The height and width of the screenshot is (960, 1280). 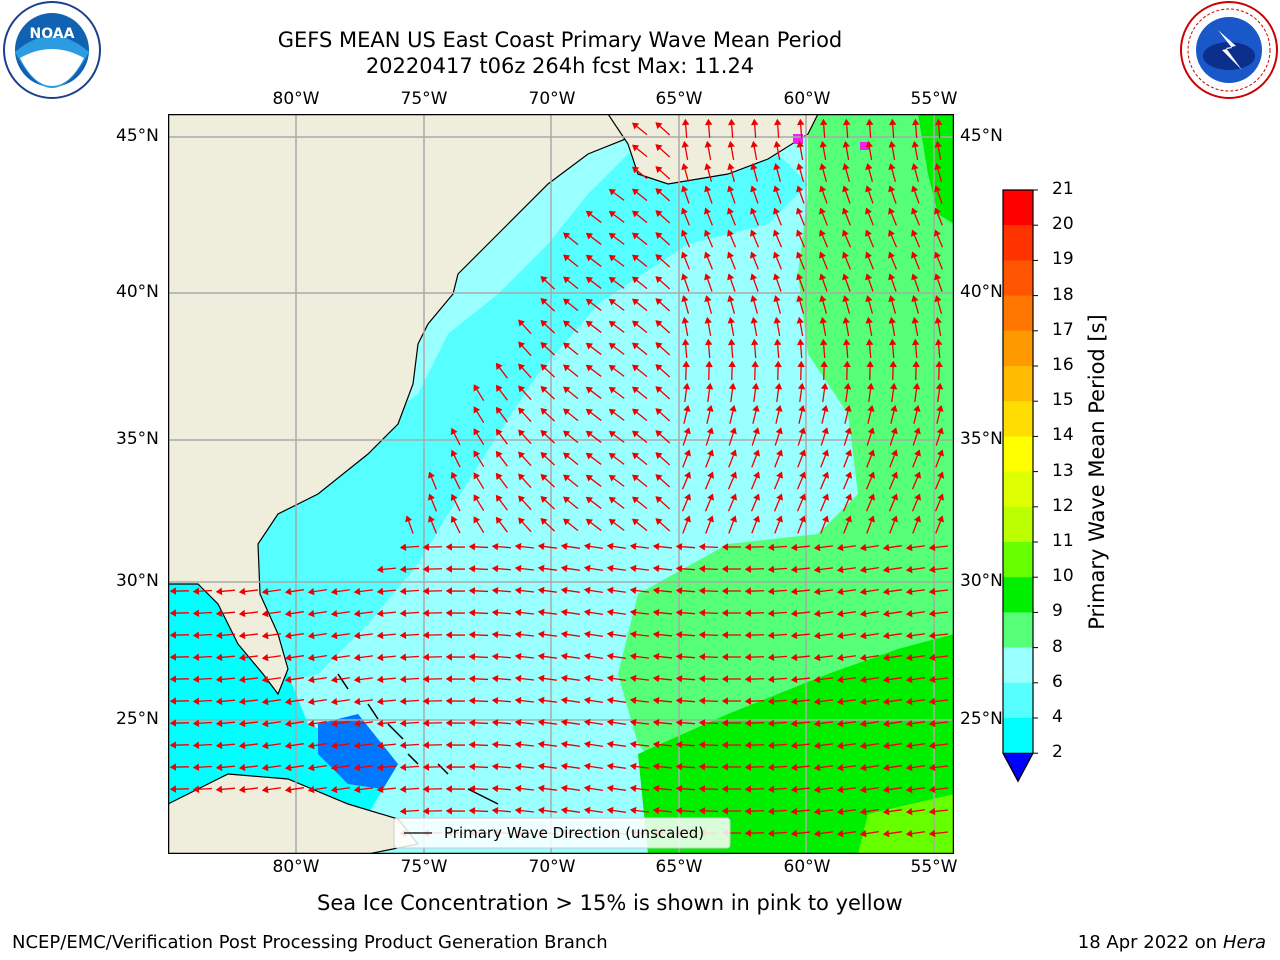 I want to click on lat-label-left: 40°N, so click(x=137, y=292).